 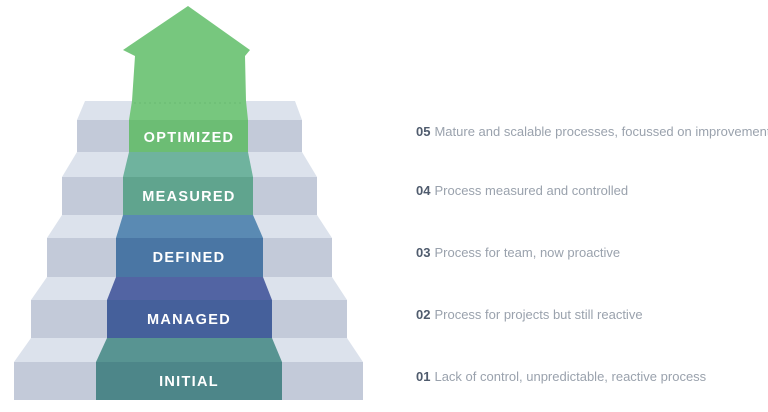 I want to click on level-label-measured: MEASURED, so click(x=188, y=197).